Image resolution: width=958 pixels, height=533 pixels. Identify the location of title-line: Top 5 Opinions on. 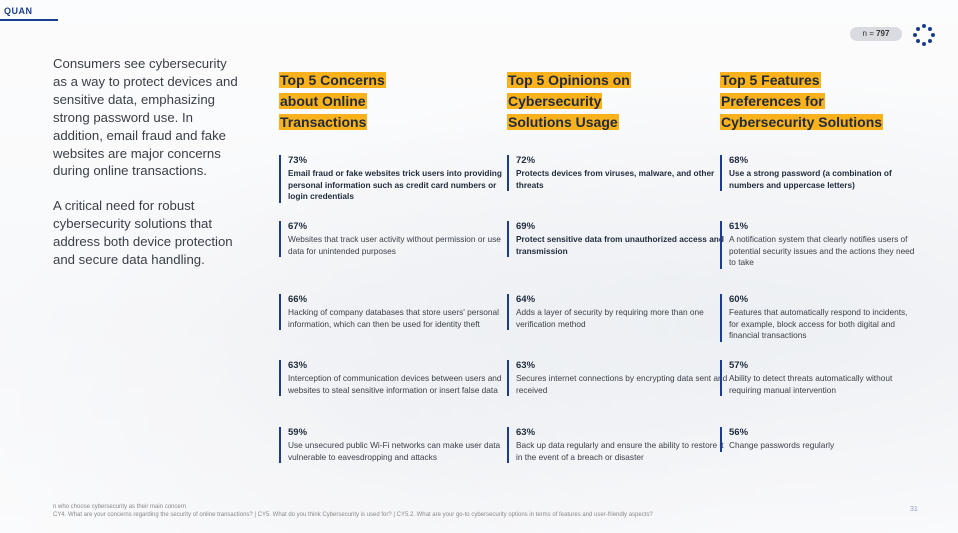
(569, 80).